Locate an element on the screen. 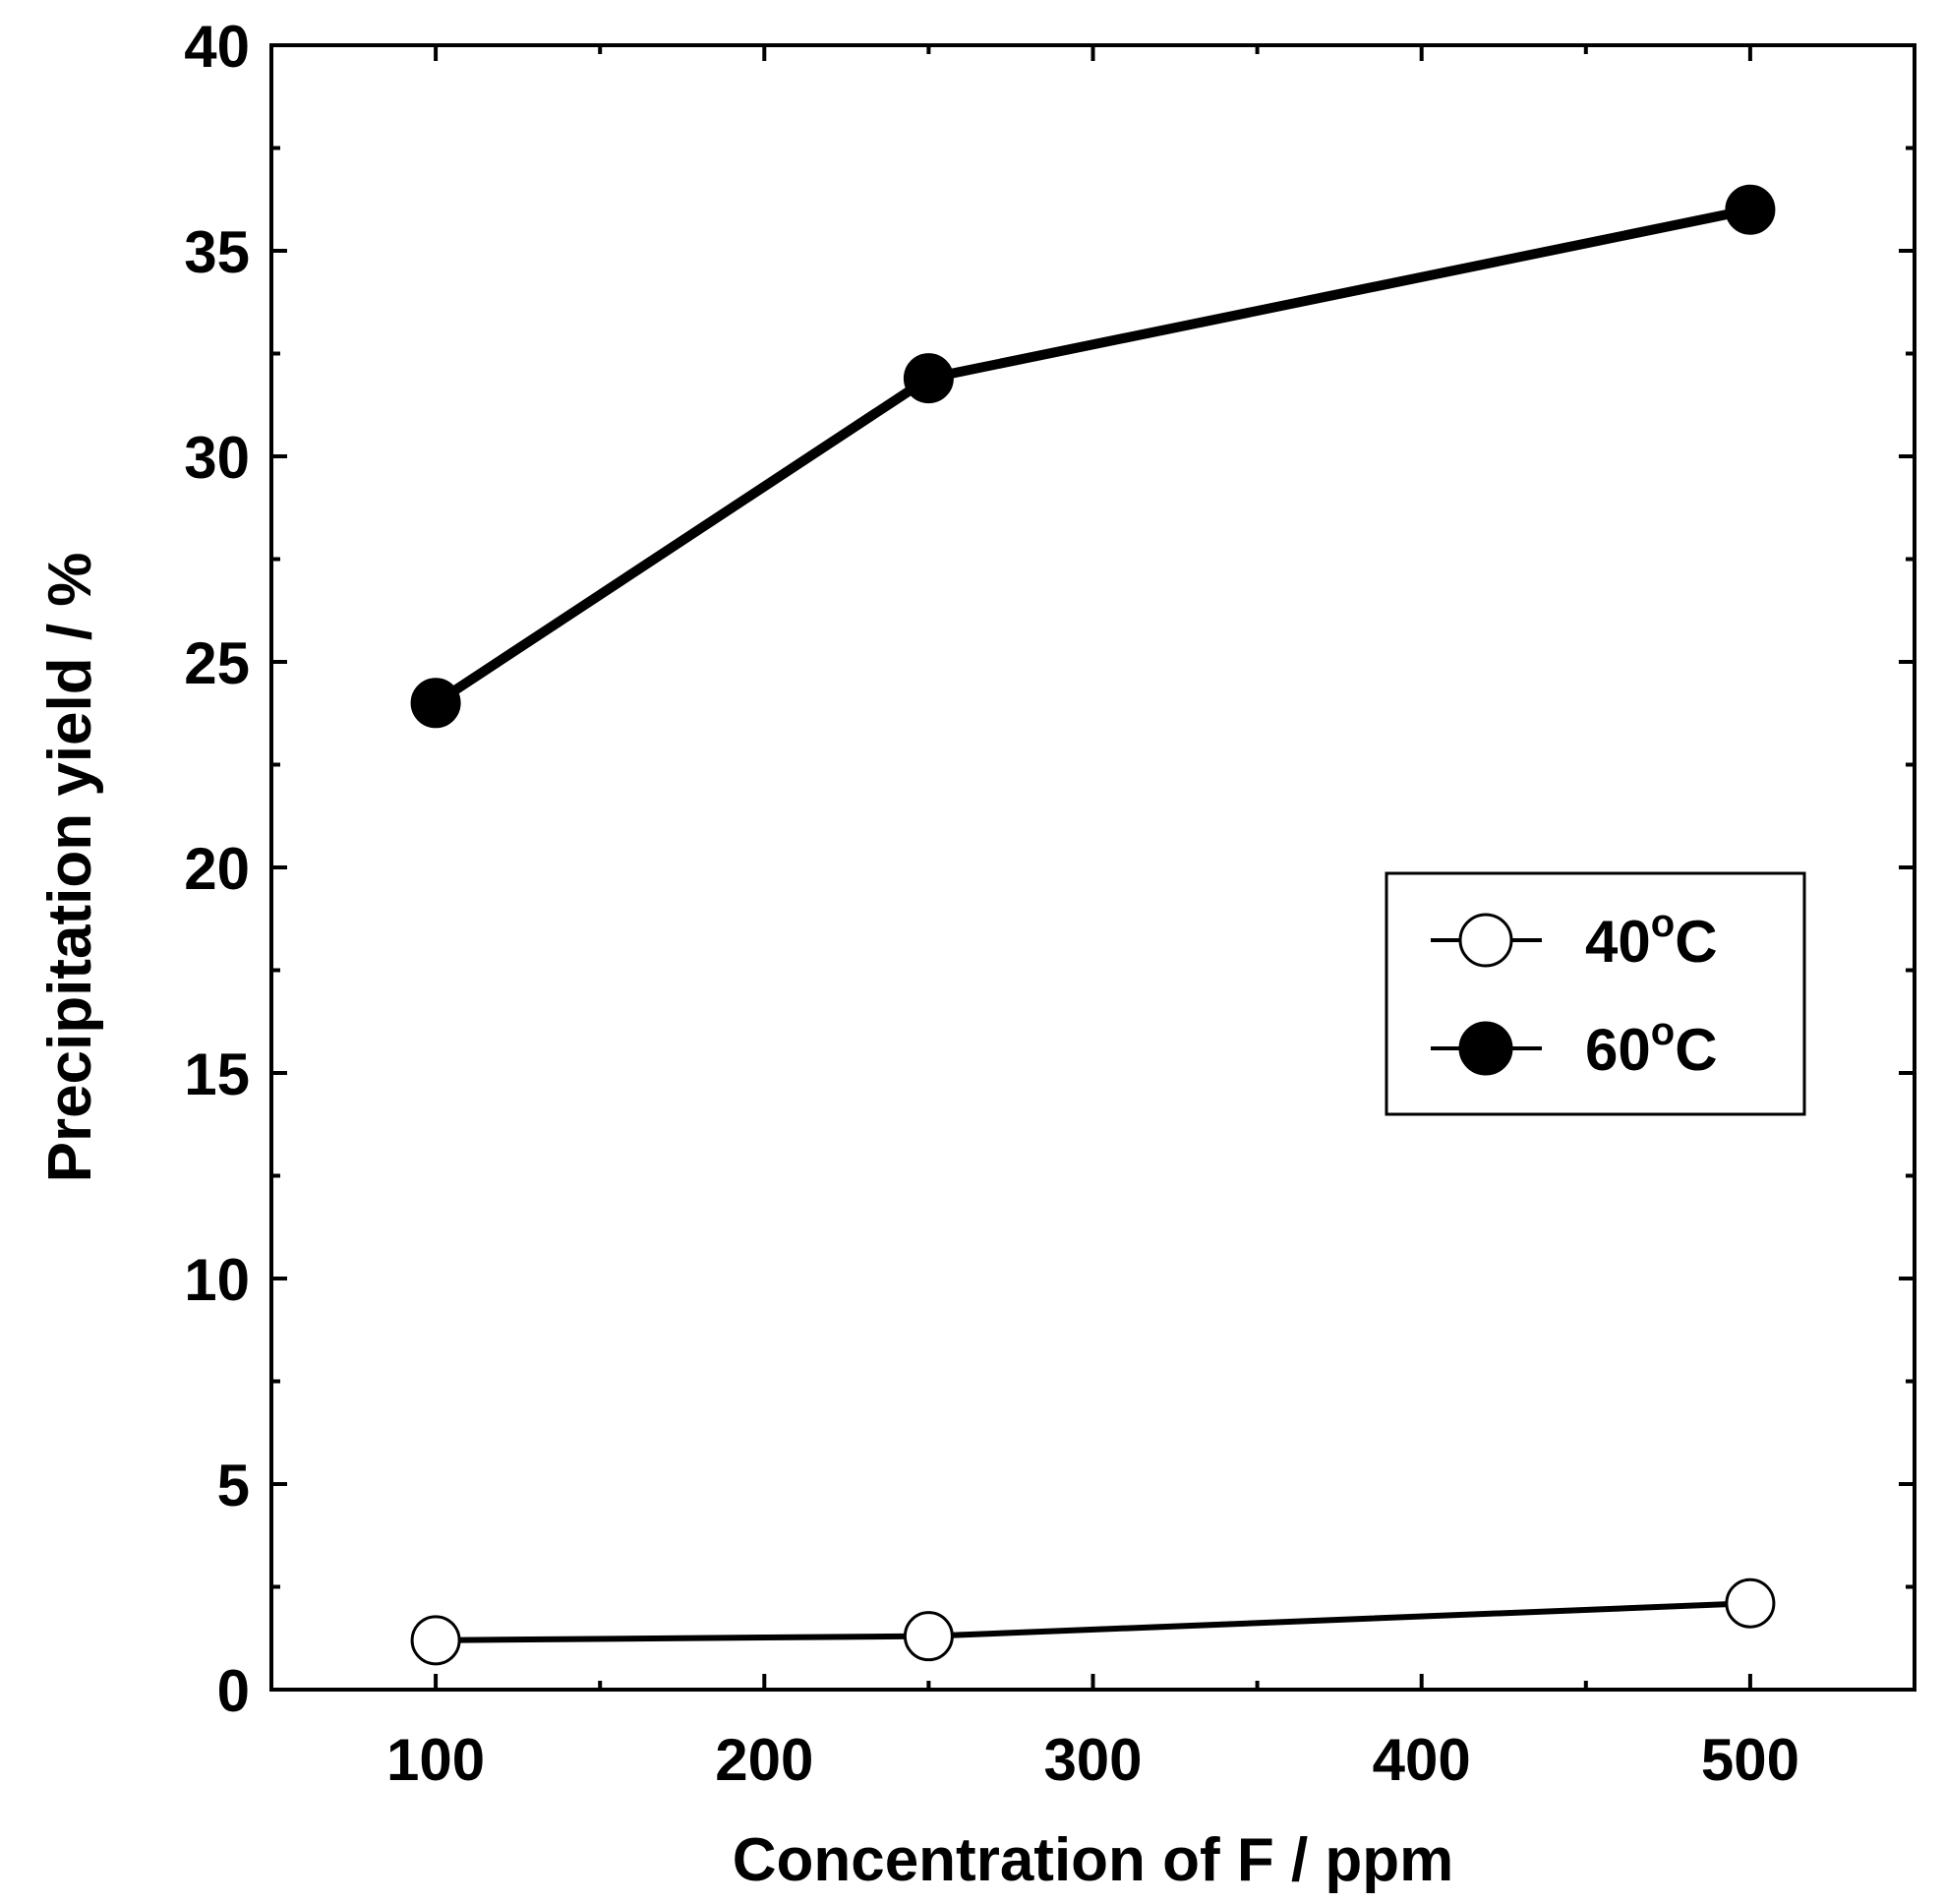 Image resolution: width=1945 pixels, height=1904 pixels. y-tick-label: 25 is located at coordinates (217, 663).